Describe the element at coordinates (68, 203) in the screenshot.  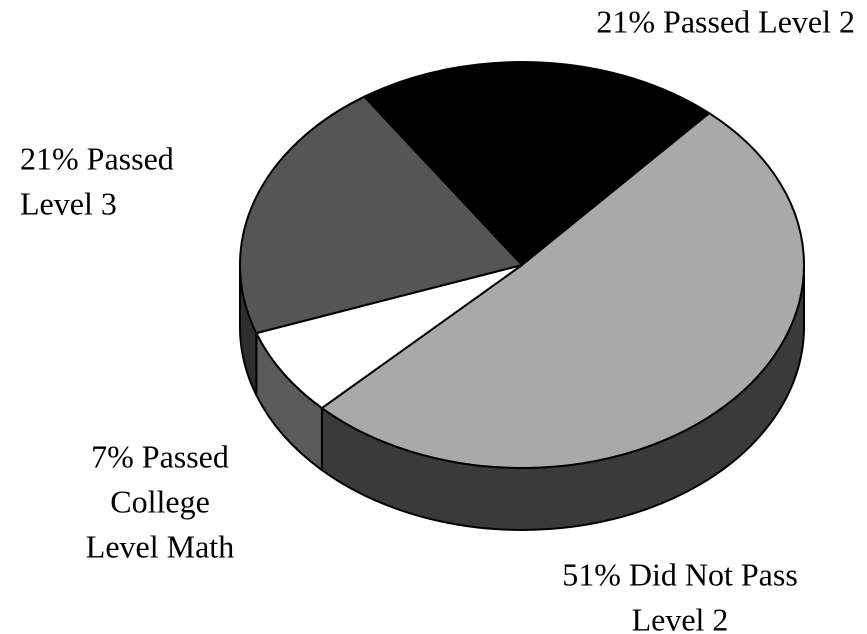
I see `slice-label: Level 3` at that location.